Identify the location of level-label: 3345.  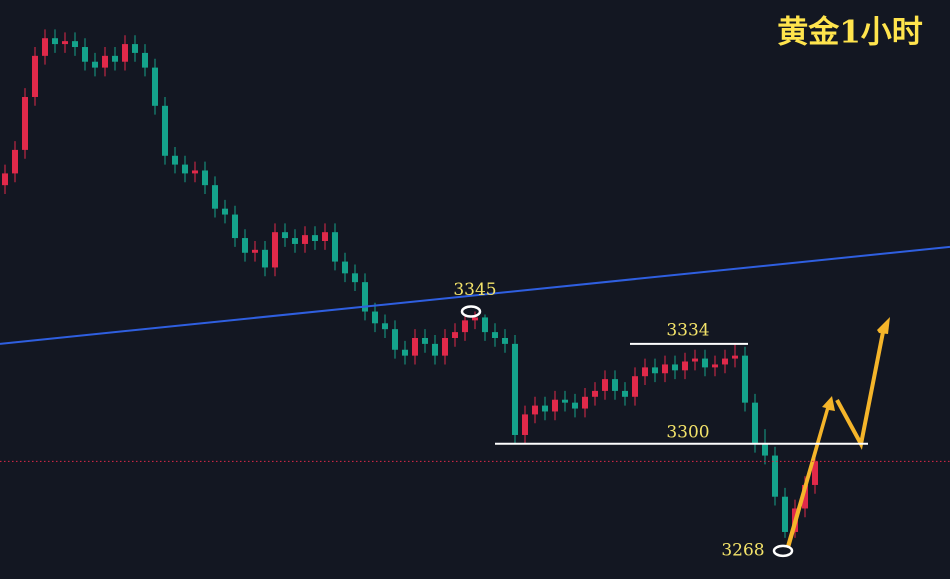
(474, 290).